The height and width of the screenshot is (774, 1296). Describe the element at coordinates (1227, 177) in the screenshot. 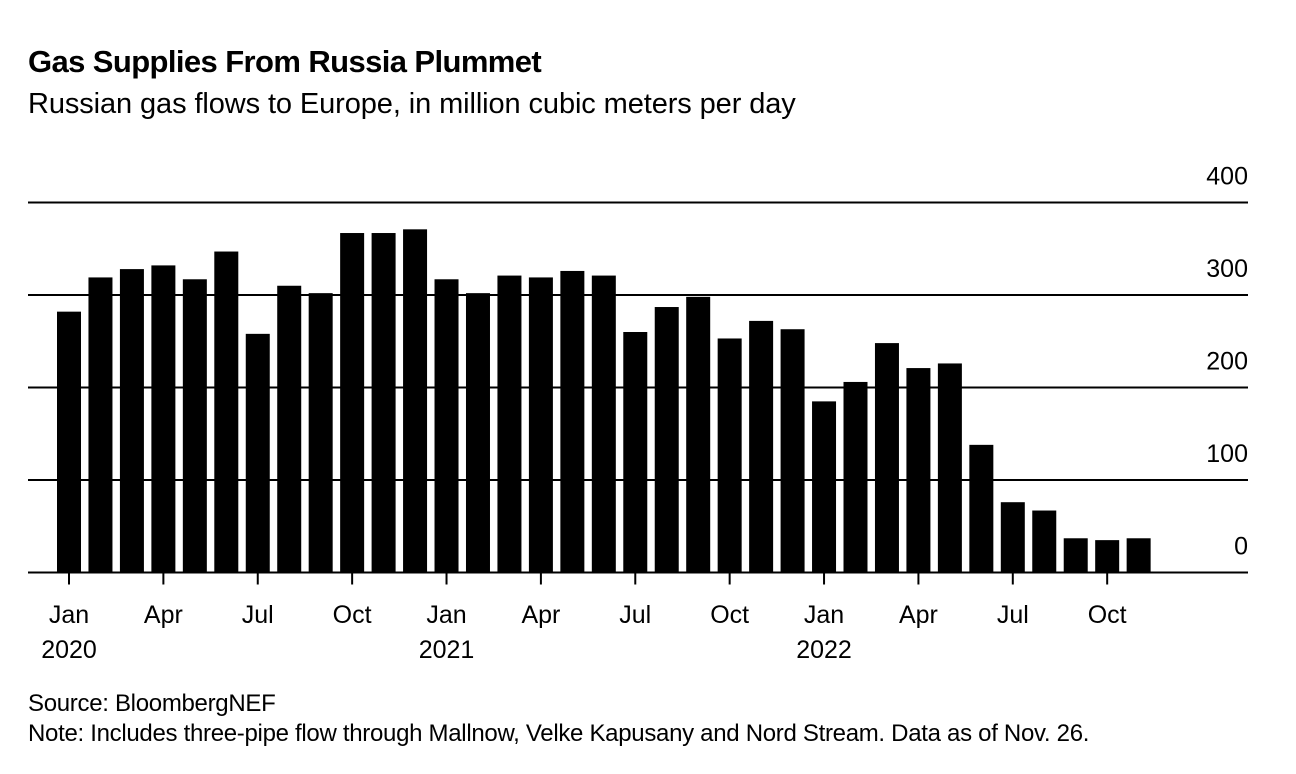

I see `y-tick-label: 400` at that location.